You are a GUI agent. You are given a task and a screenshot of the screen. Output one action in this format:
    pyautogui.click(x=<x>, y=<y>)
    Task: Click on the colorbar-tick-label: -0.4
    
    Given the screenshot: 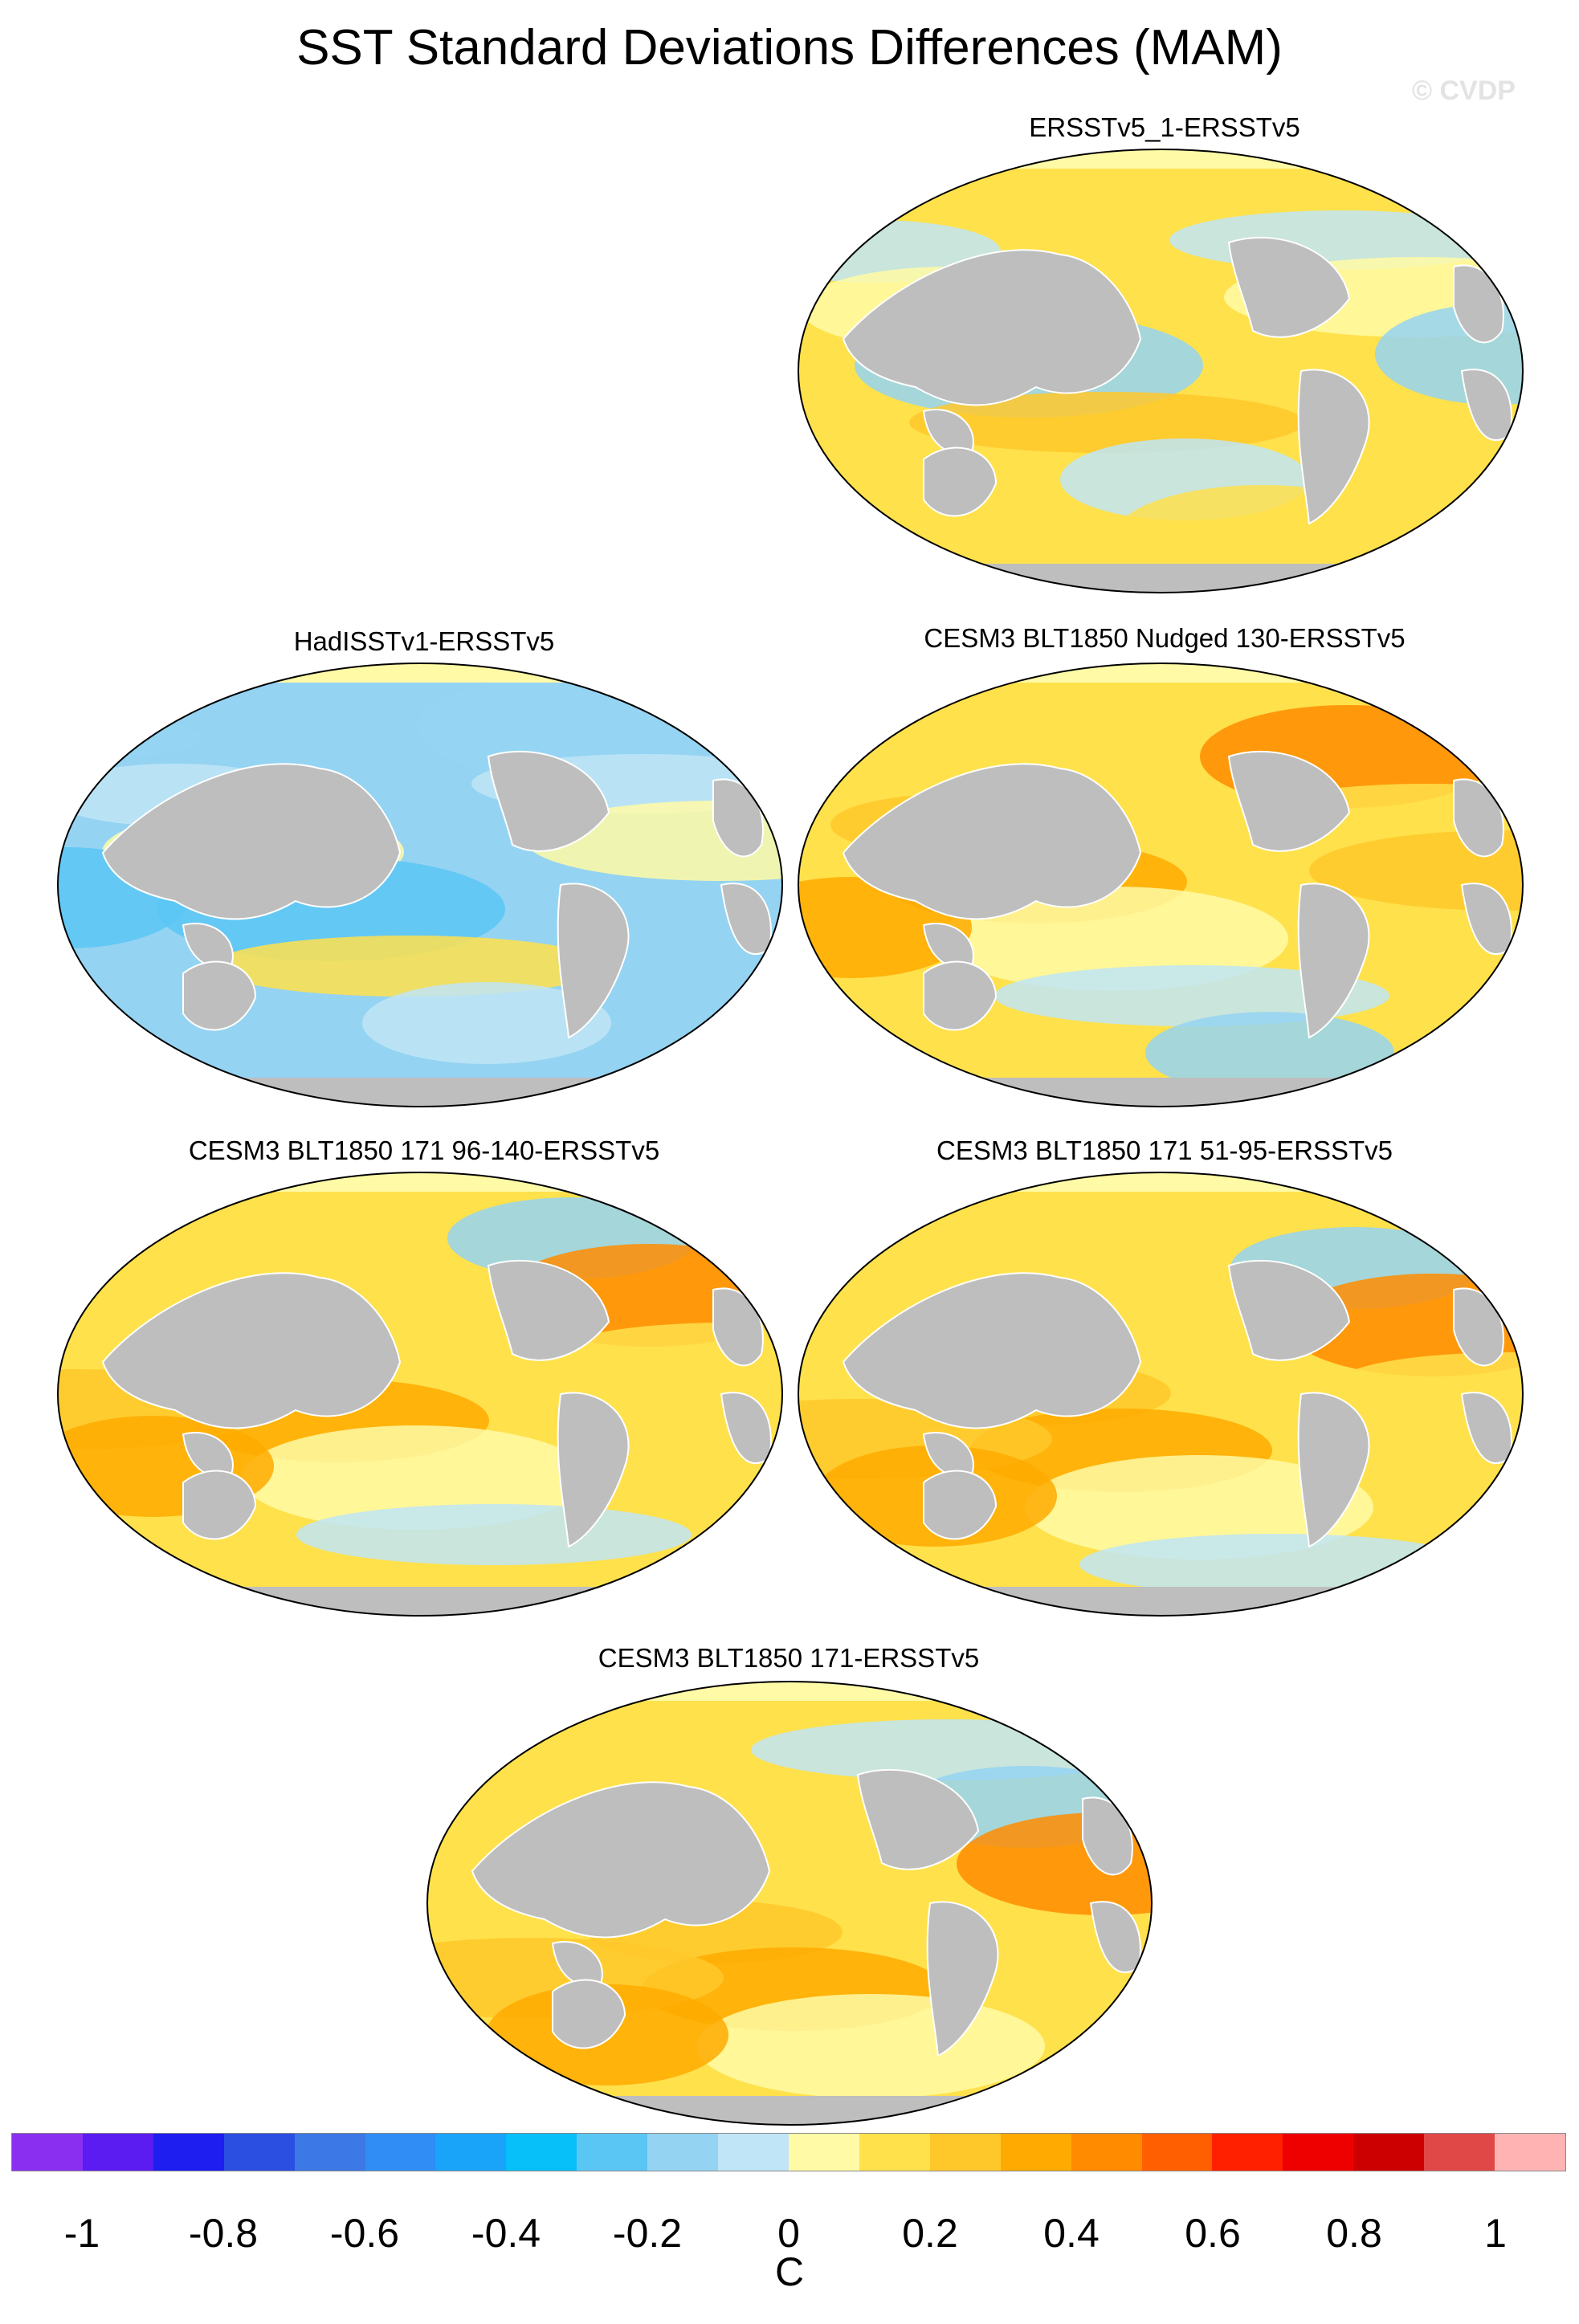 What is the action you would take?
    pyautogui.click(x=506, y=2233)
    